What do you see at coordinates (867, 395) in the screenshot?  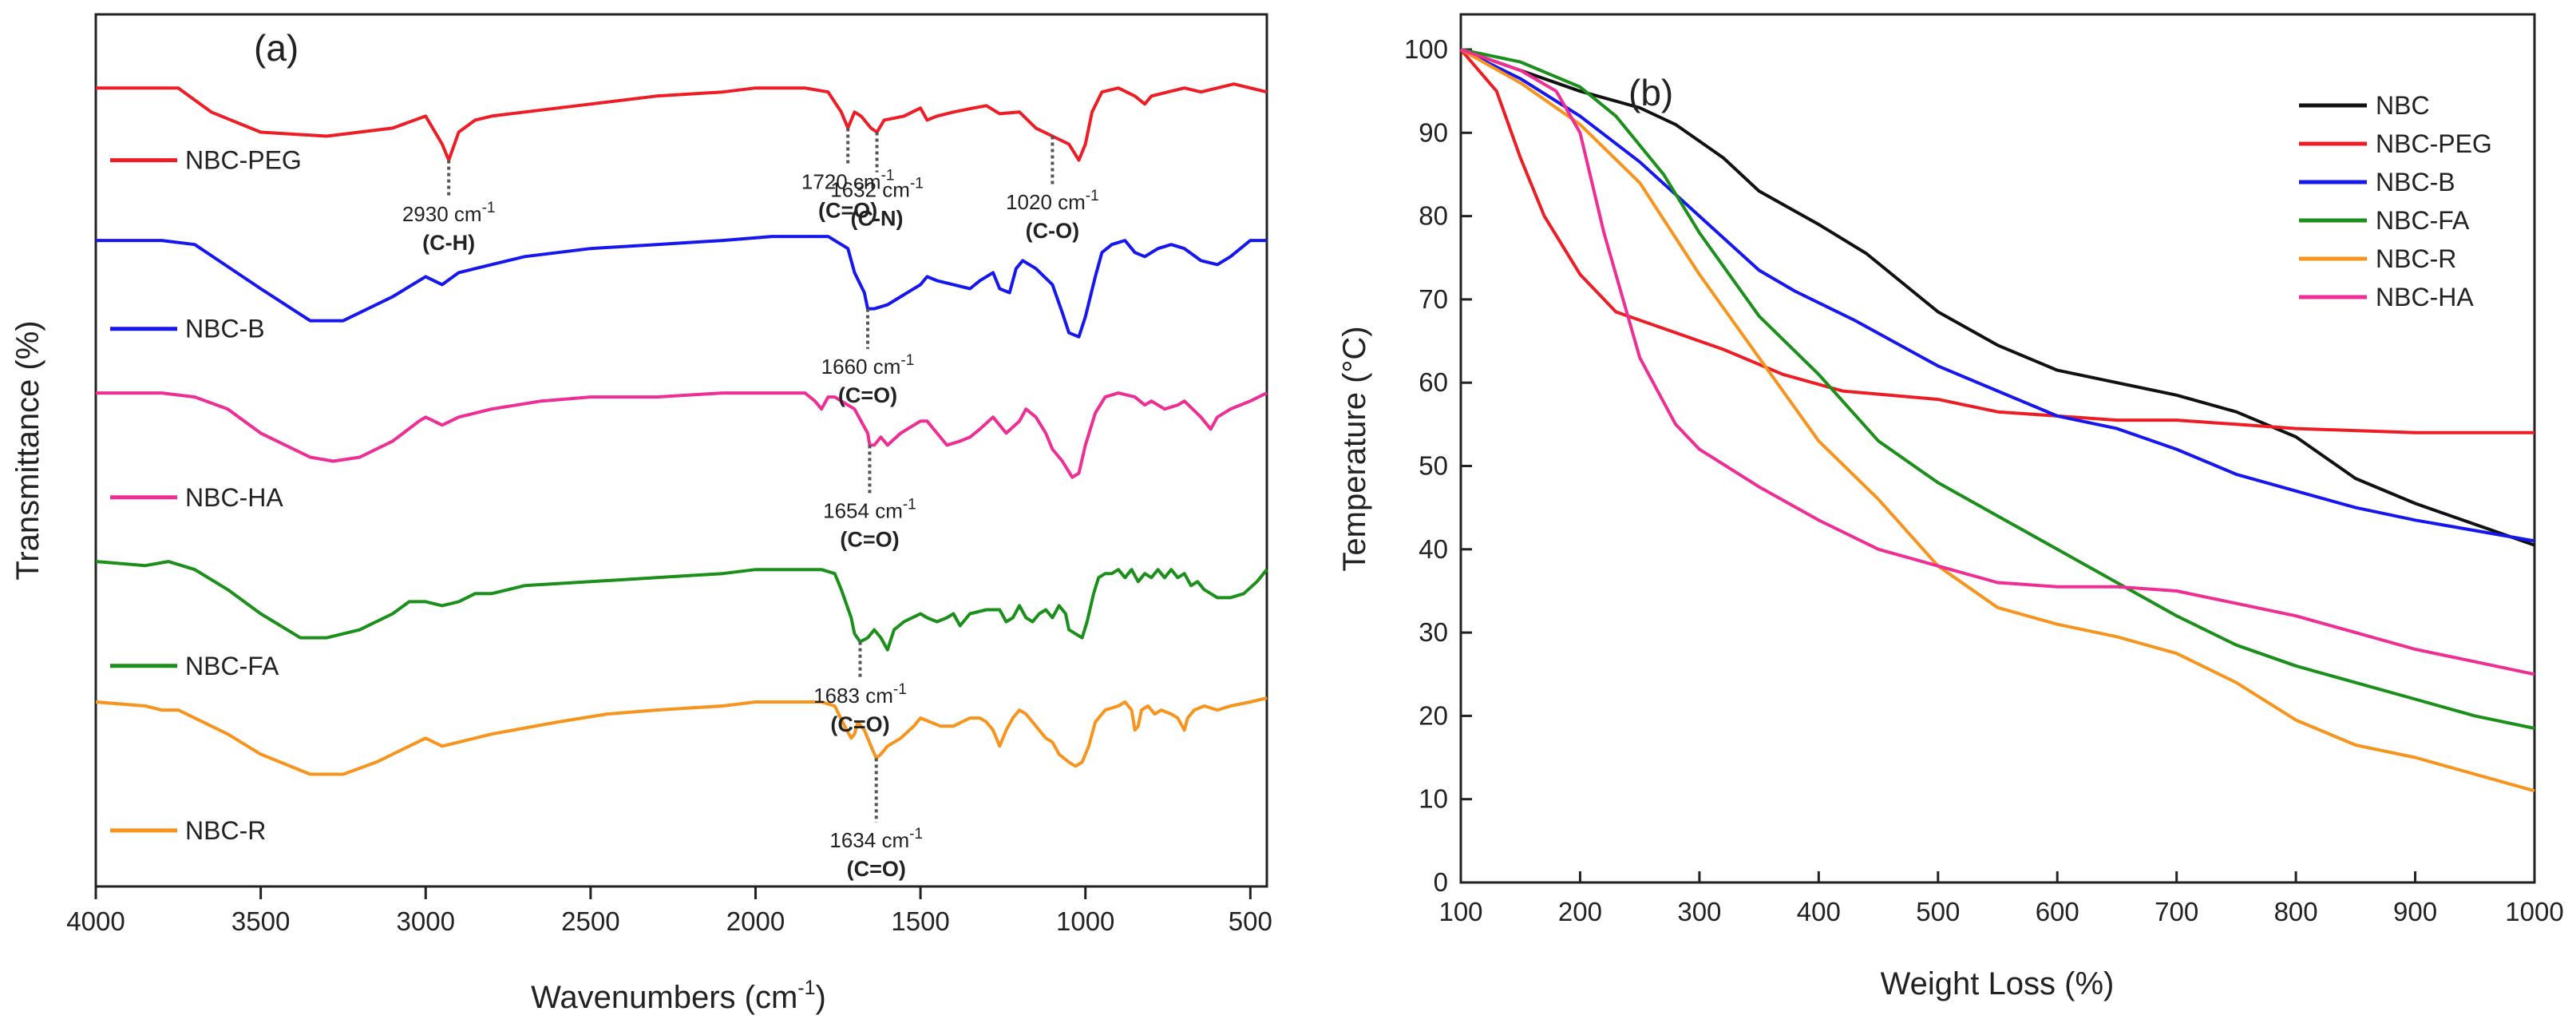 I see `annotation-bond-1660: (C=O)` at bounding box center [867, 395].